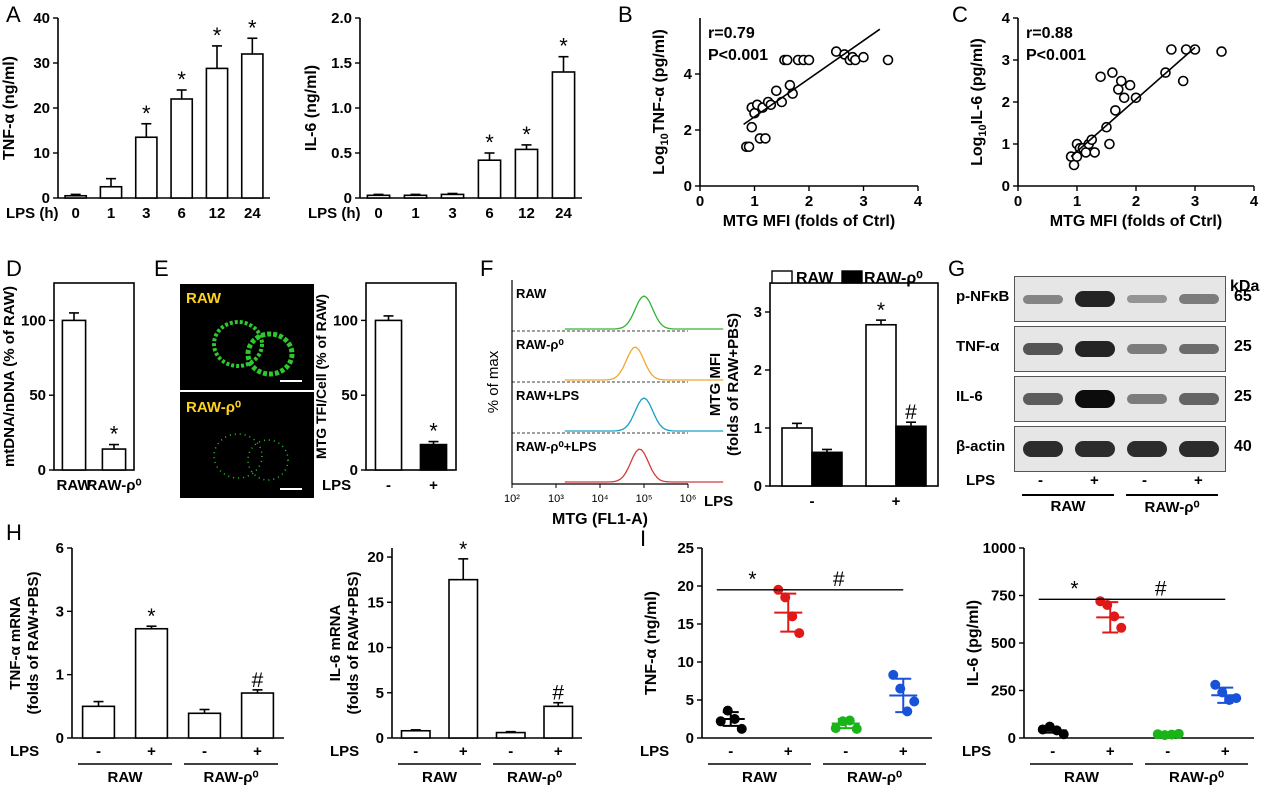 Image resolution: width=1267 pixels, height=786 pixels. I want to click on legend-label-raw: RAW, so click(815, 278).